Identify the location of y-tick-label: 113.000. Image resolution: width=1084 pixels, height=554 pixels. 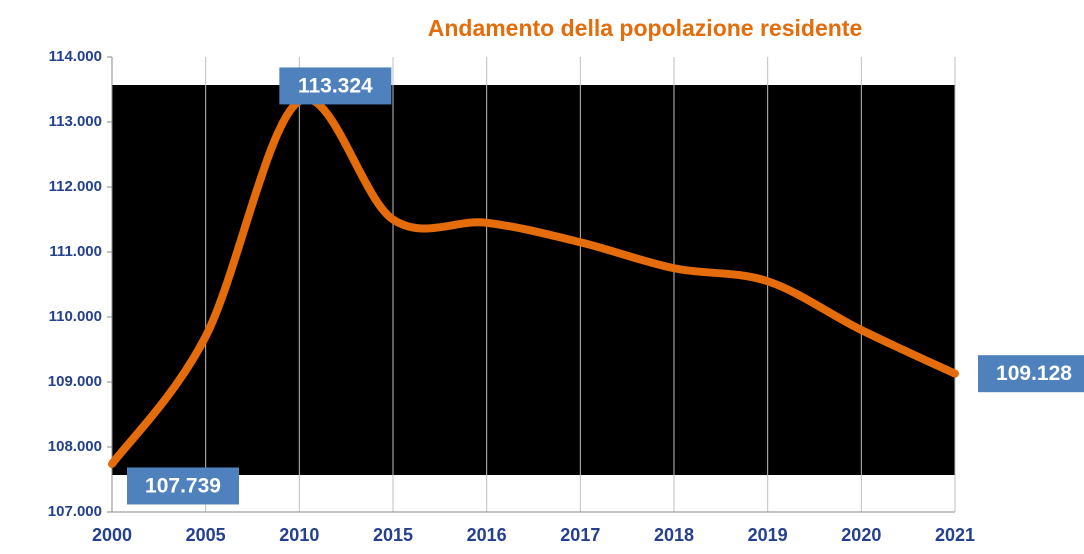
(75, 121).